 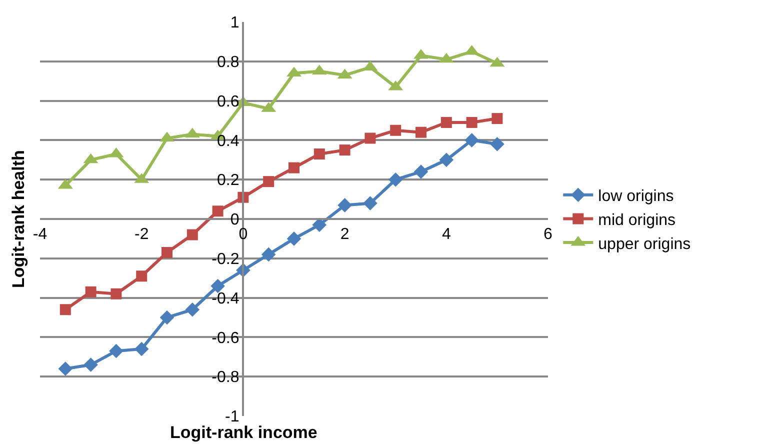 I want to click on y-tick-label: 1, so click(x=235, y=23).